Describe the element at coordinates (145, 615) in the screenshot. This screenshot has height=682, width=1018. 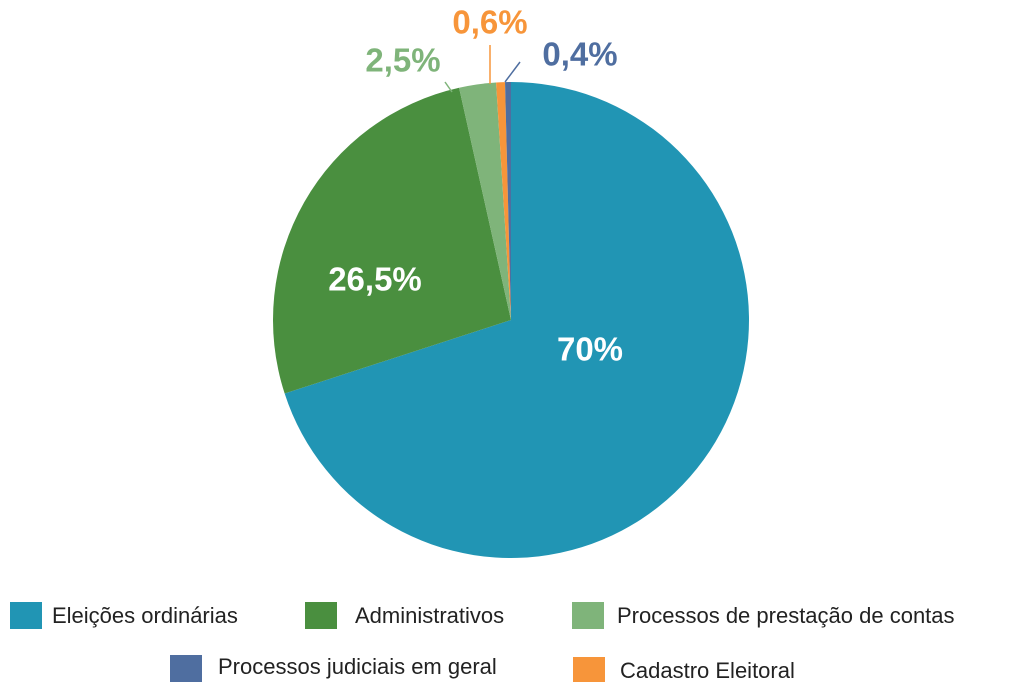
I see `legend-label: Eleições ordinárias` at that location.